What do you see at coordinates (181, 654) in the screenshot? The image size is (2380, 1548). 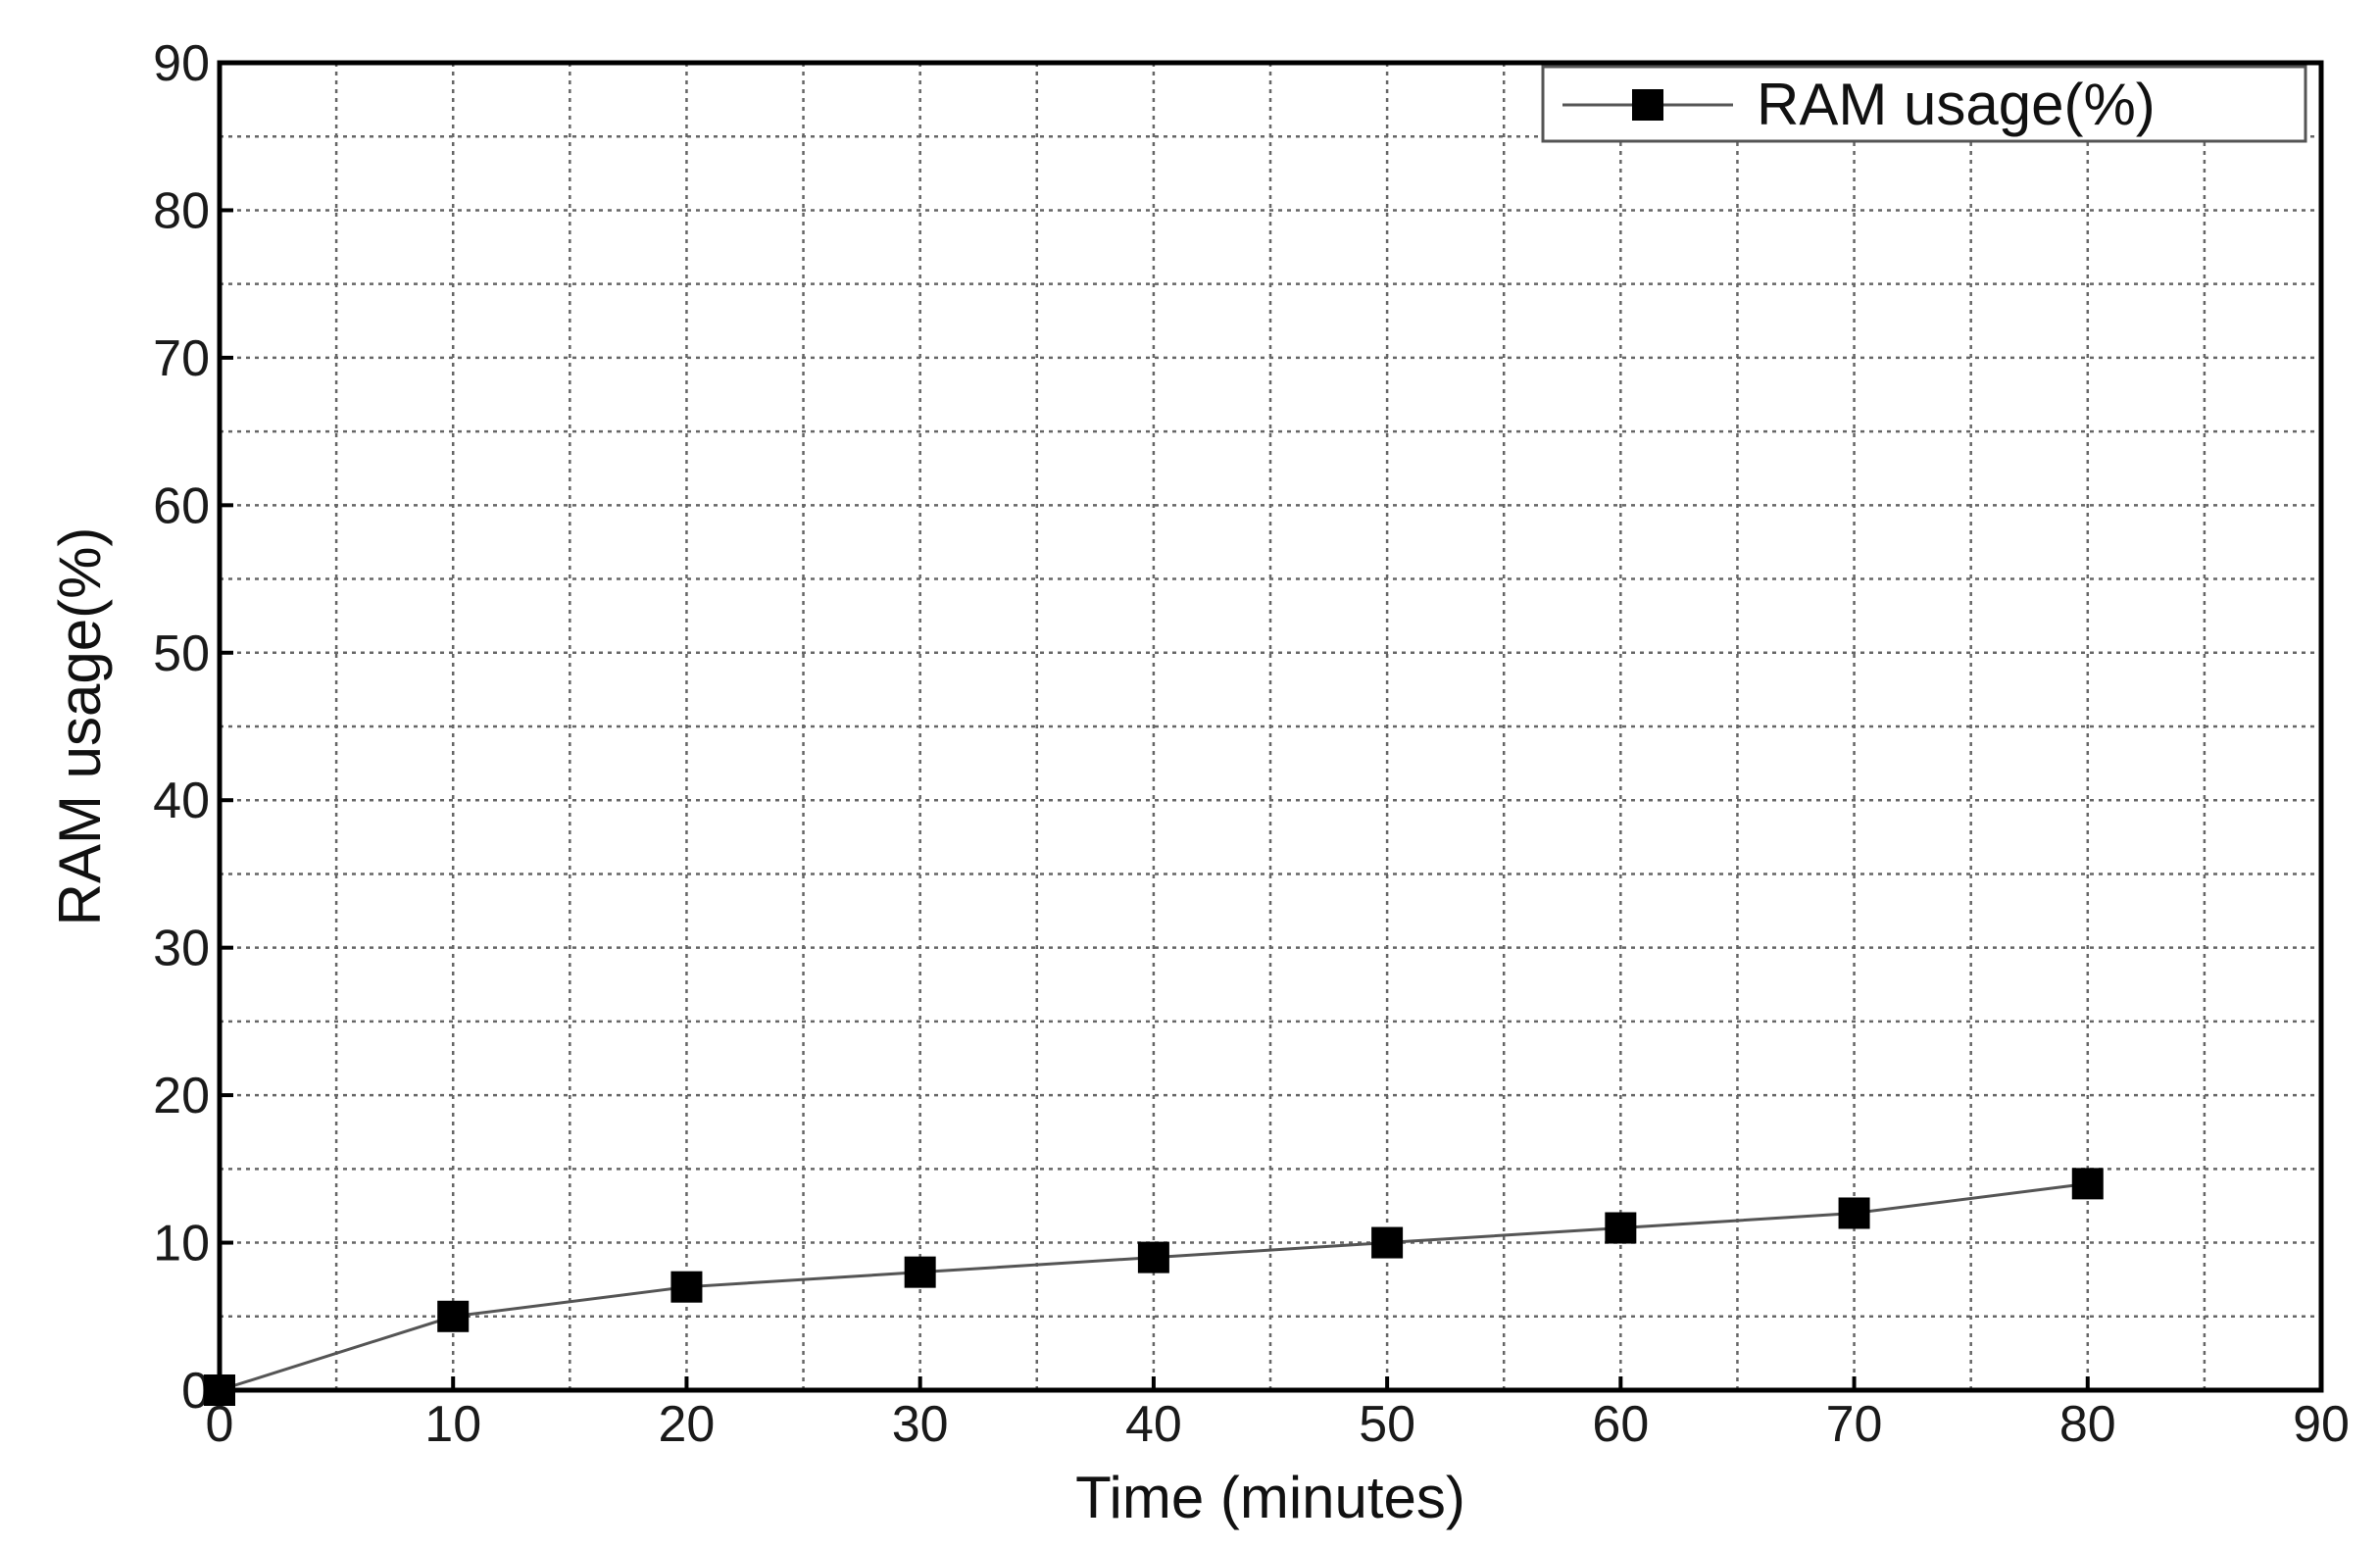 I see `y-tick-label: 50` at bounding box center [181, 654].